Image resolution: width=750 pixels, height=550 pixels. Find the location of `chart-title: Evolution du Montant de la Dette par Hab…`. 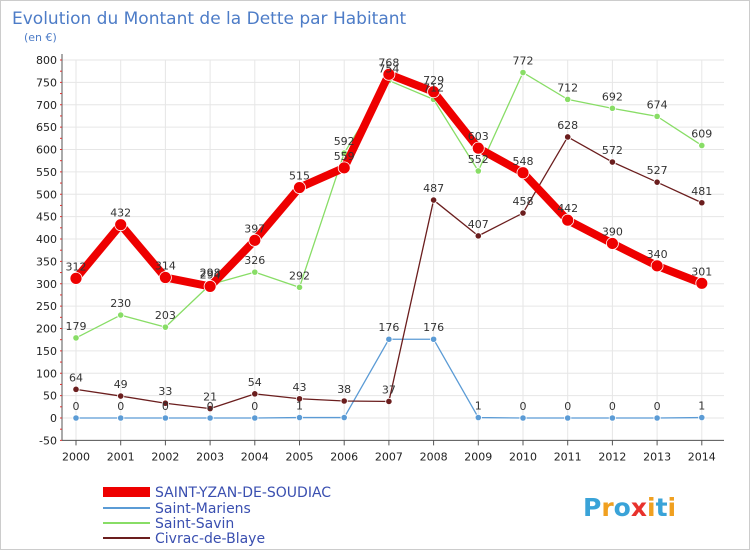

chart-title: Evolution du Montant de la Dette par Hab… is located at coordinates (209, 19).